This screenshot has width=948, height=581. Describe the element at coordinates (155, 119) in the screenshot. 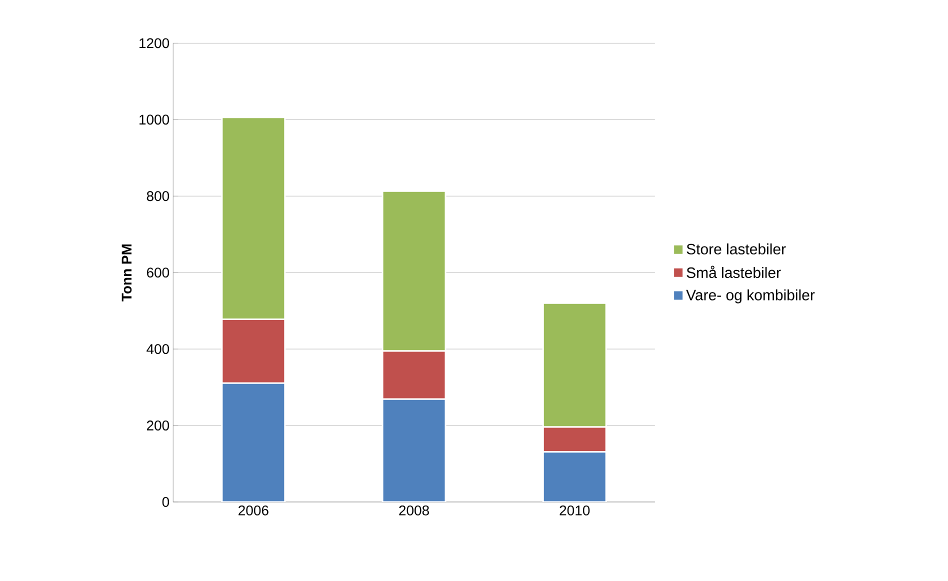

I see `y-tick-label: 1000` at that location.